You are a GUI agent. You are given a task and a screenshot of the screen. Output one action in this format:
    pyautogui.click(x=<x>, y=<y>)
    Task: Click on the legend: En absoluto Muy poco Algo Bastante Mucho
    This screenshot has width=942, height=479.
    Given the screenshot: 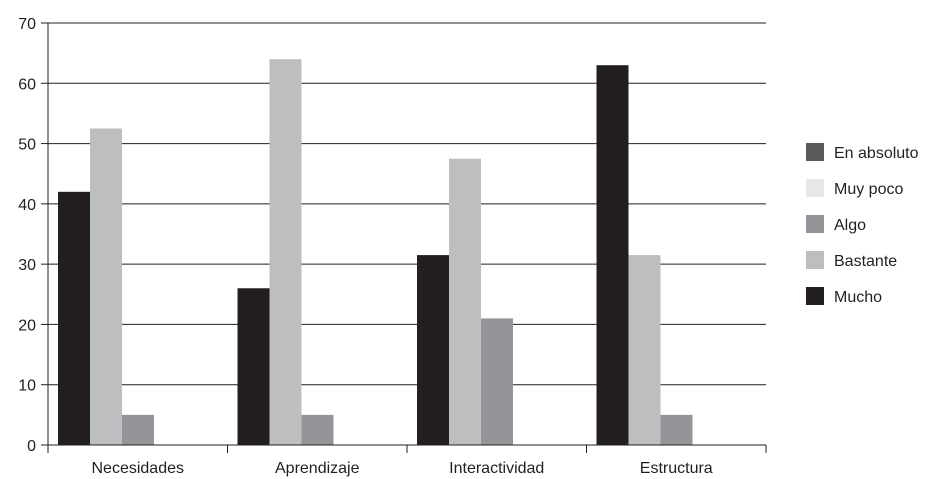 What is the action you would take?
    pyautogui.click(x=862, y=224)
    